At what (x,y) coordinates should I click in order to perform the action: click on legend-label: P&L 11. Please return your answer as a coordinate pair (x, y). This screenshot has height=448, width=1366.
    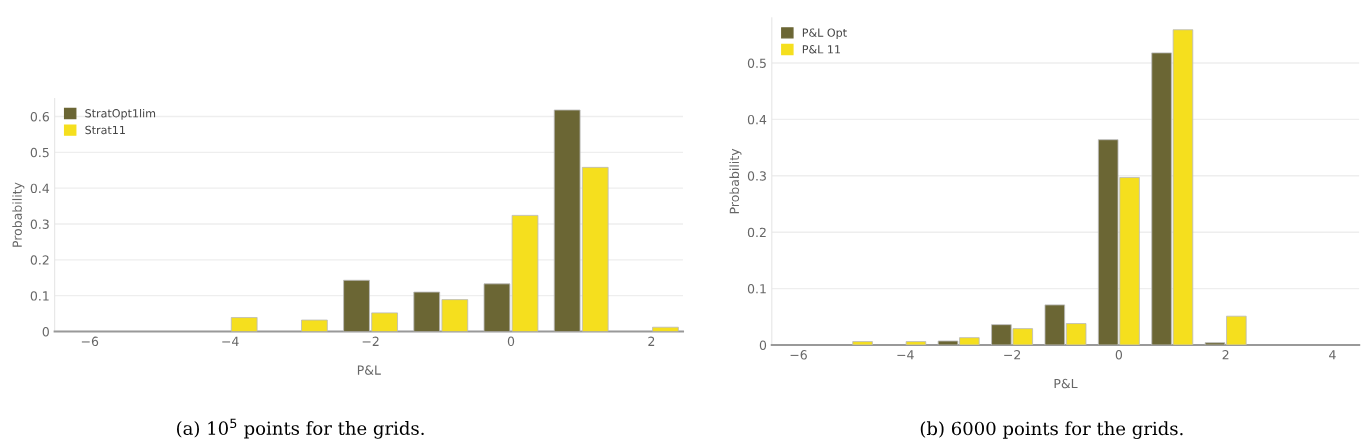
    Looking at the image, I should click on (821, 49).